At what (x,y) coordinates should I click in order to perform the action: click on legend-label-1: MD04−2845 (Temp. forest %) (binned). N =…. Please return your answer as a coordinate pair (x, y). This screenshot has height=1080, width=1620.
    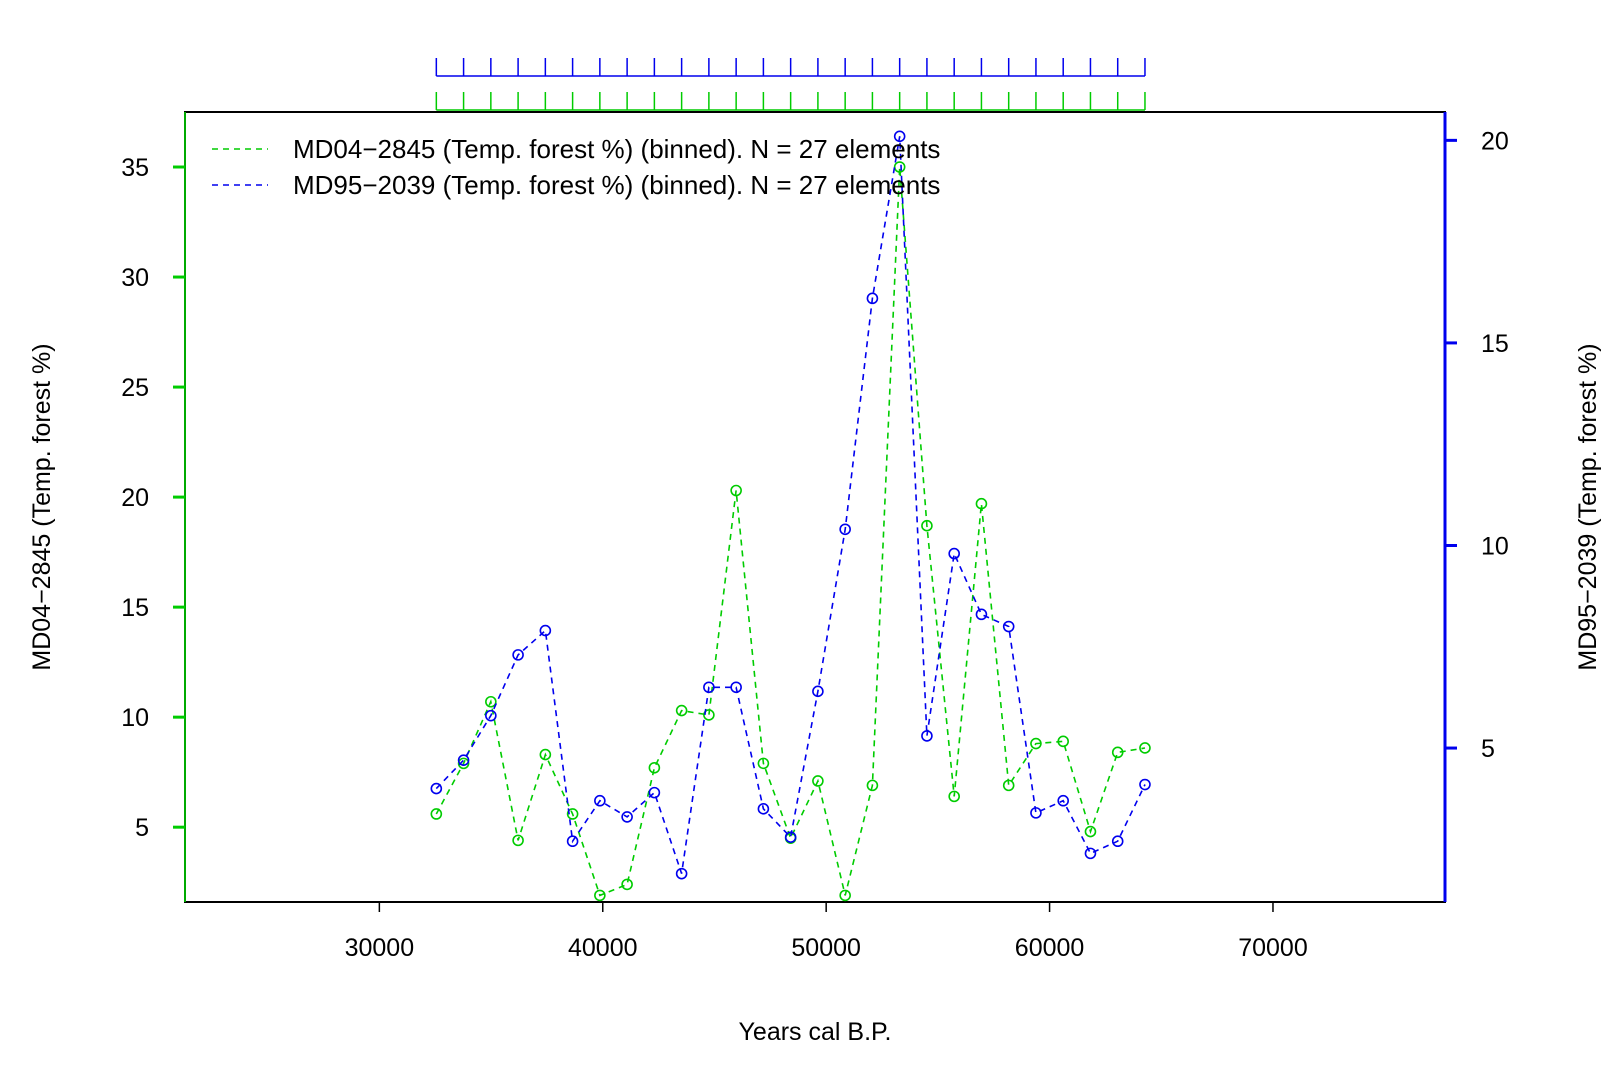
    Looking at the image, I should click on (616, 149).